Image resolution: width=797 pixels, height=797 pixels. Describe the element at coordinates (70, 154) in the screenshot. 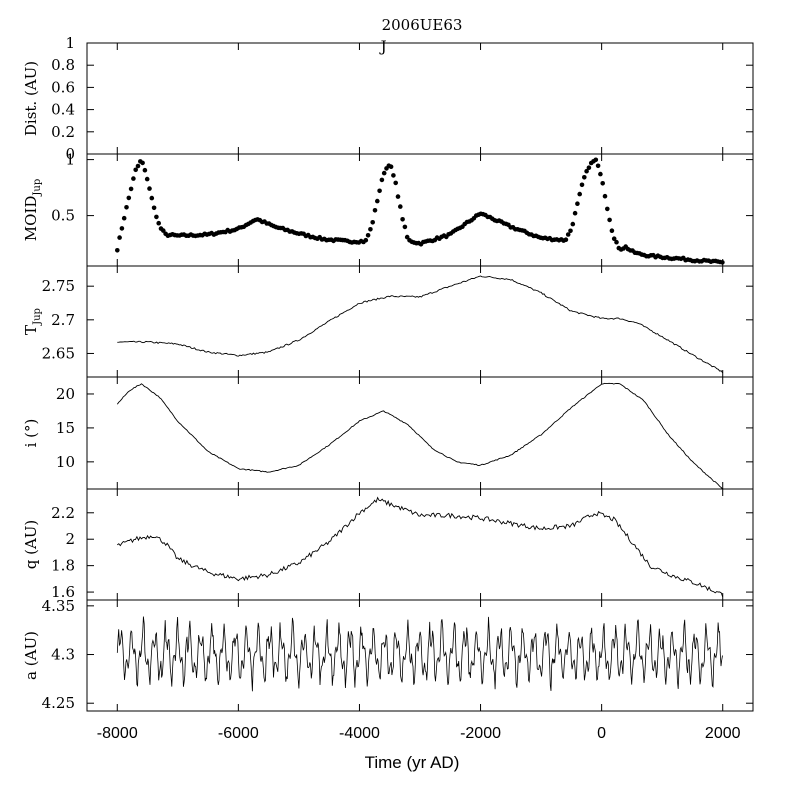

I see `y-tick-label: 0` at that location.